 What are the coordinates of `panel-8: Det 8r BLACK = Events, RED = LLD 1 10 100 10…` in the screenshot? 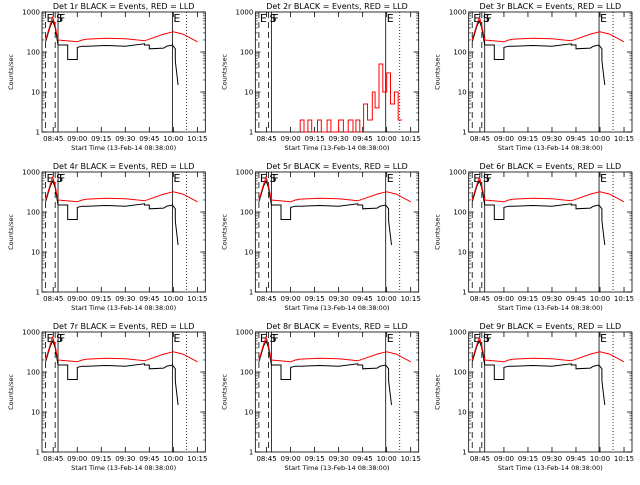 It's located at (320, 397).